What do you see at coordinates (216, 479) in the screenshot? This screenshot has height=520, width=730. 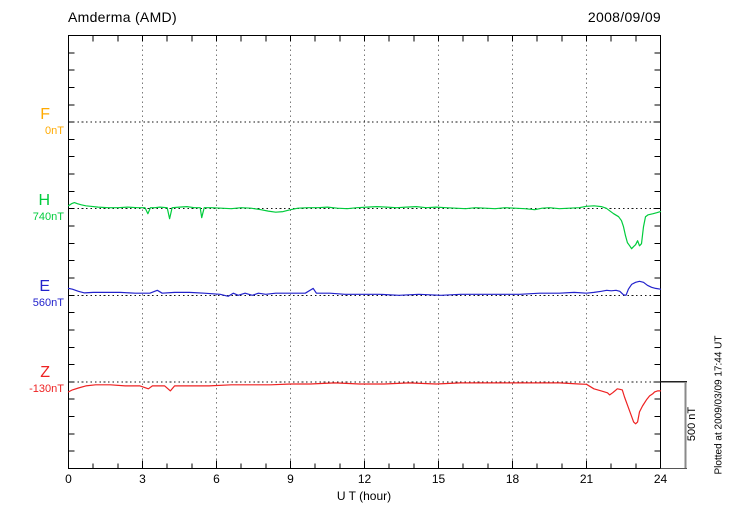 I see `x-tick-label: 6` at bounding box center [216, 479].